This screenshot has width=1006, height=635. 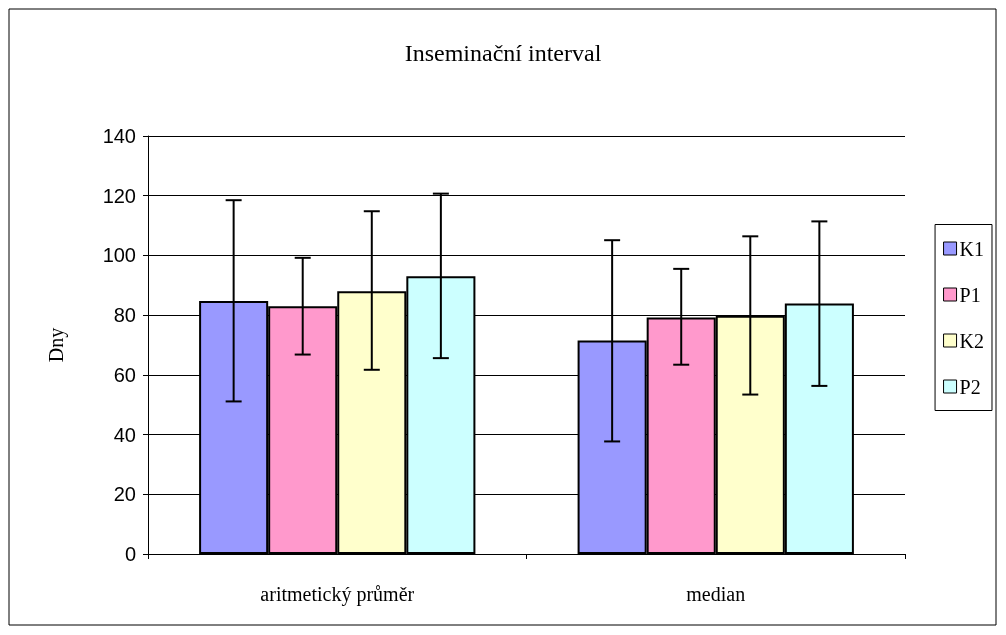 I want to click on x-tick-label: median, so click(x=716, y=594).